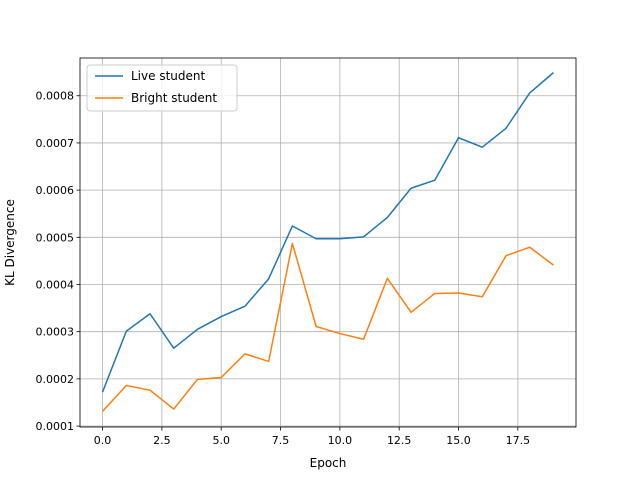 This screenshot has height=480, width=640. What do you see at coordinates (55, 332) in the screenshot?
I see `y-tick-label: 0.0003` at bounding box center [55, 332].